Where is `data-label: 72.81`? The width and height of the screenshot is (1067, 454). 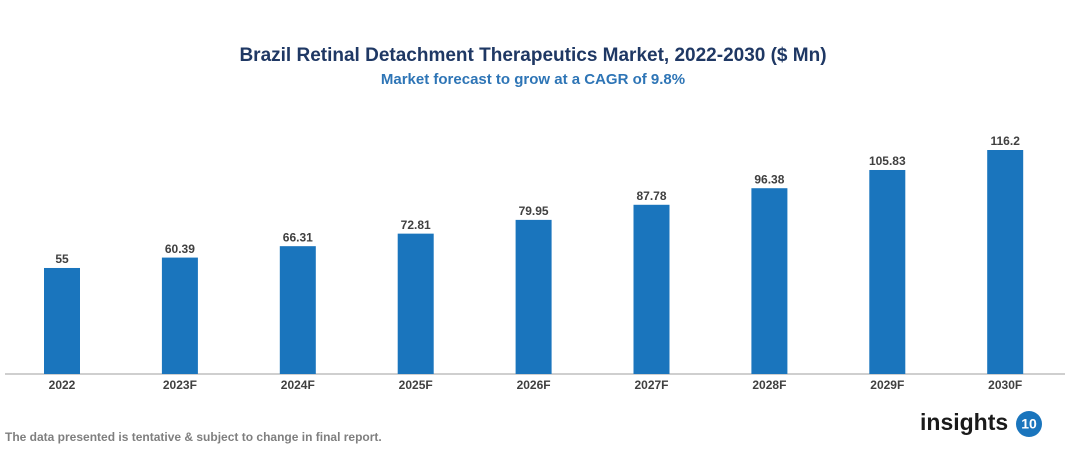 data-label: 72.81 is located at coordinates (416, 225).